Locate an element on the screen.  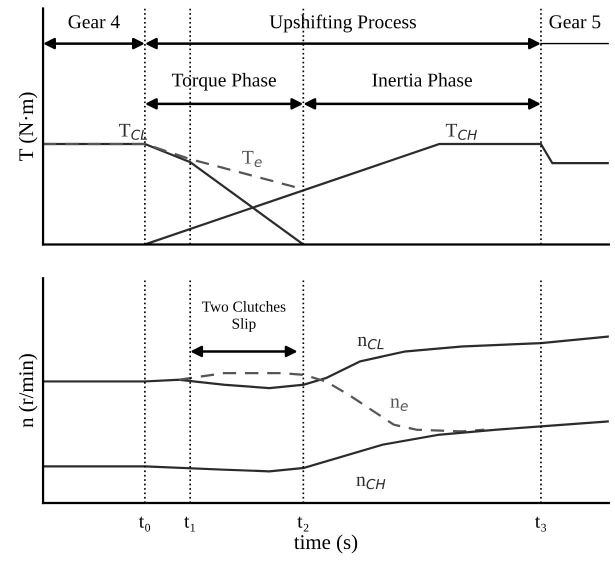
y-axis-title: T (N·m) is located at coordinates (28, 126).